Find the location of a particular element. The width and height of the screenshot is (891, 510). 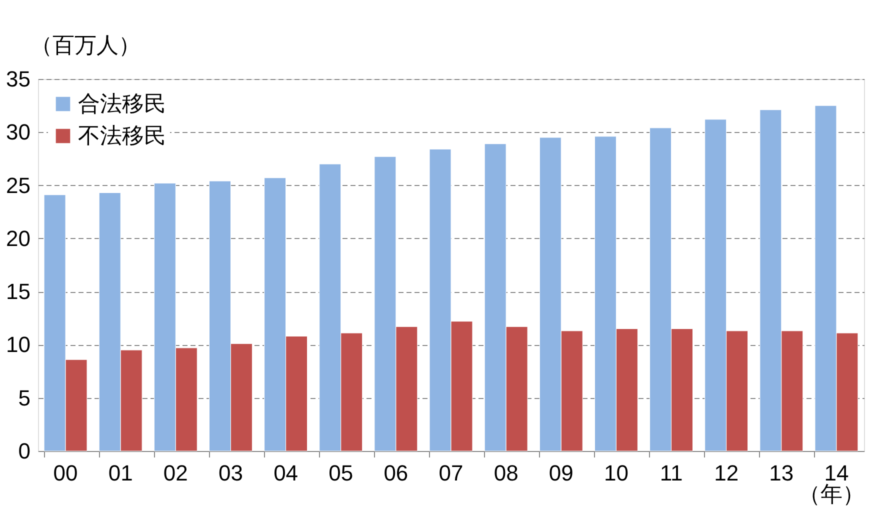

y-tick-label: 10 is located at coordinates (18, 345).